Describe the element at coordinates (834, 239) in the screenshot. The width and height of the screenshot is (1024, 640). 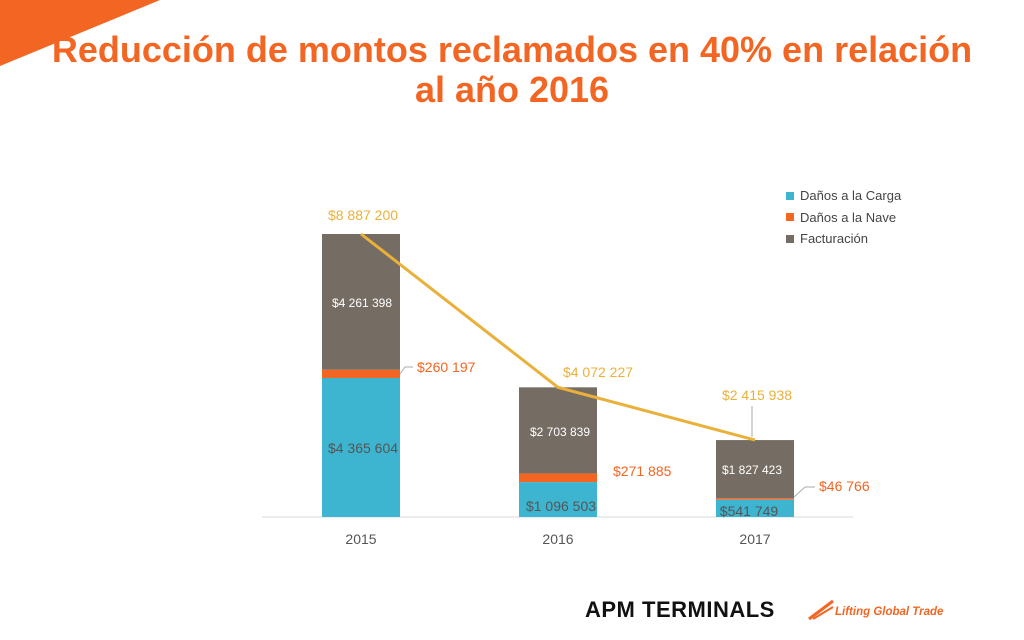
I see `legend-label-facturacion: Facturación` at that location.